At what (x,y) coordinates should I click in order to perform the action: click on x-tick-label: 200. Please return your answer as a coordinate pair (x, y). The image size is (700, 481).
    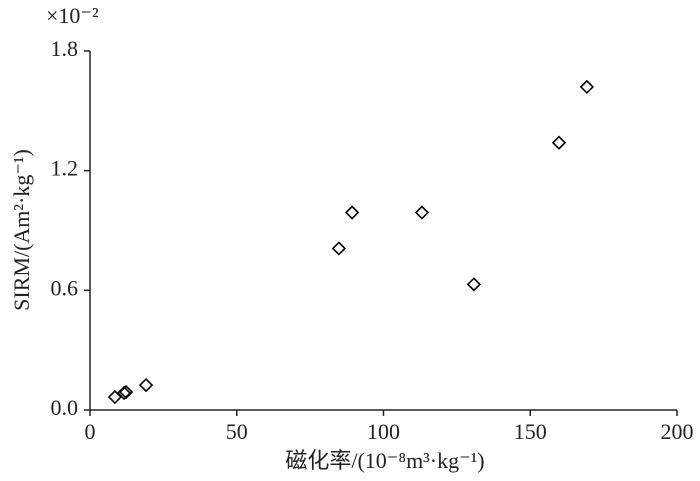
    Looking at the image, I should click on (677, 431).